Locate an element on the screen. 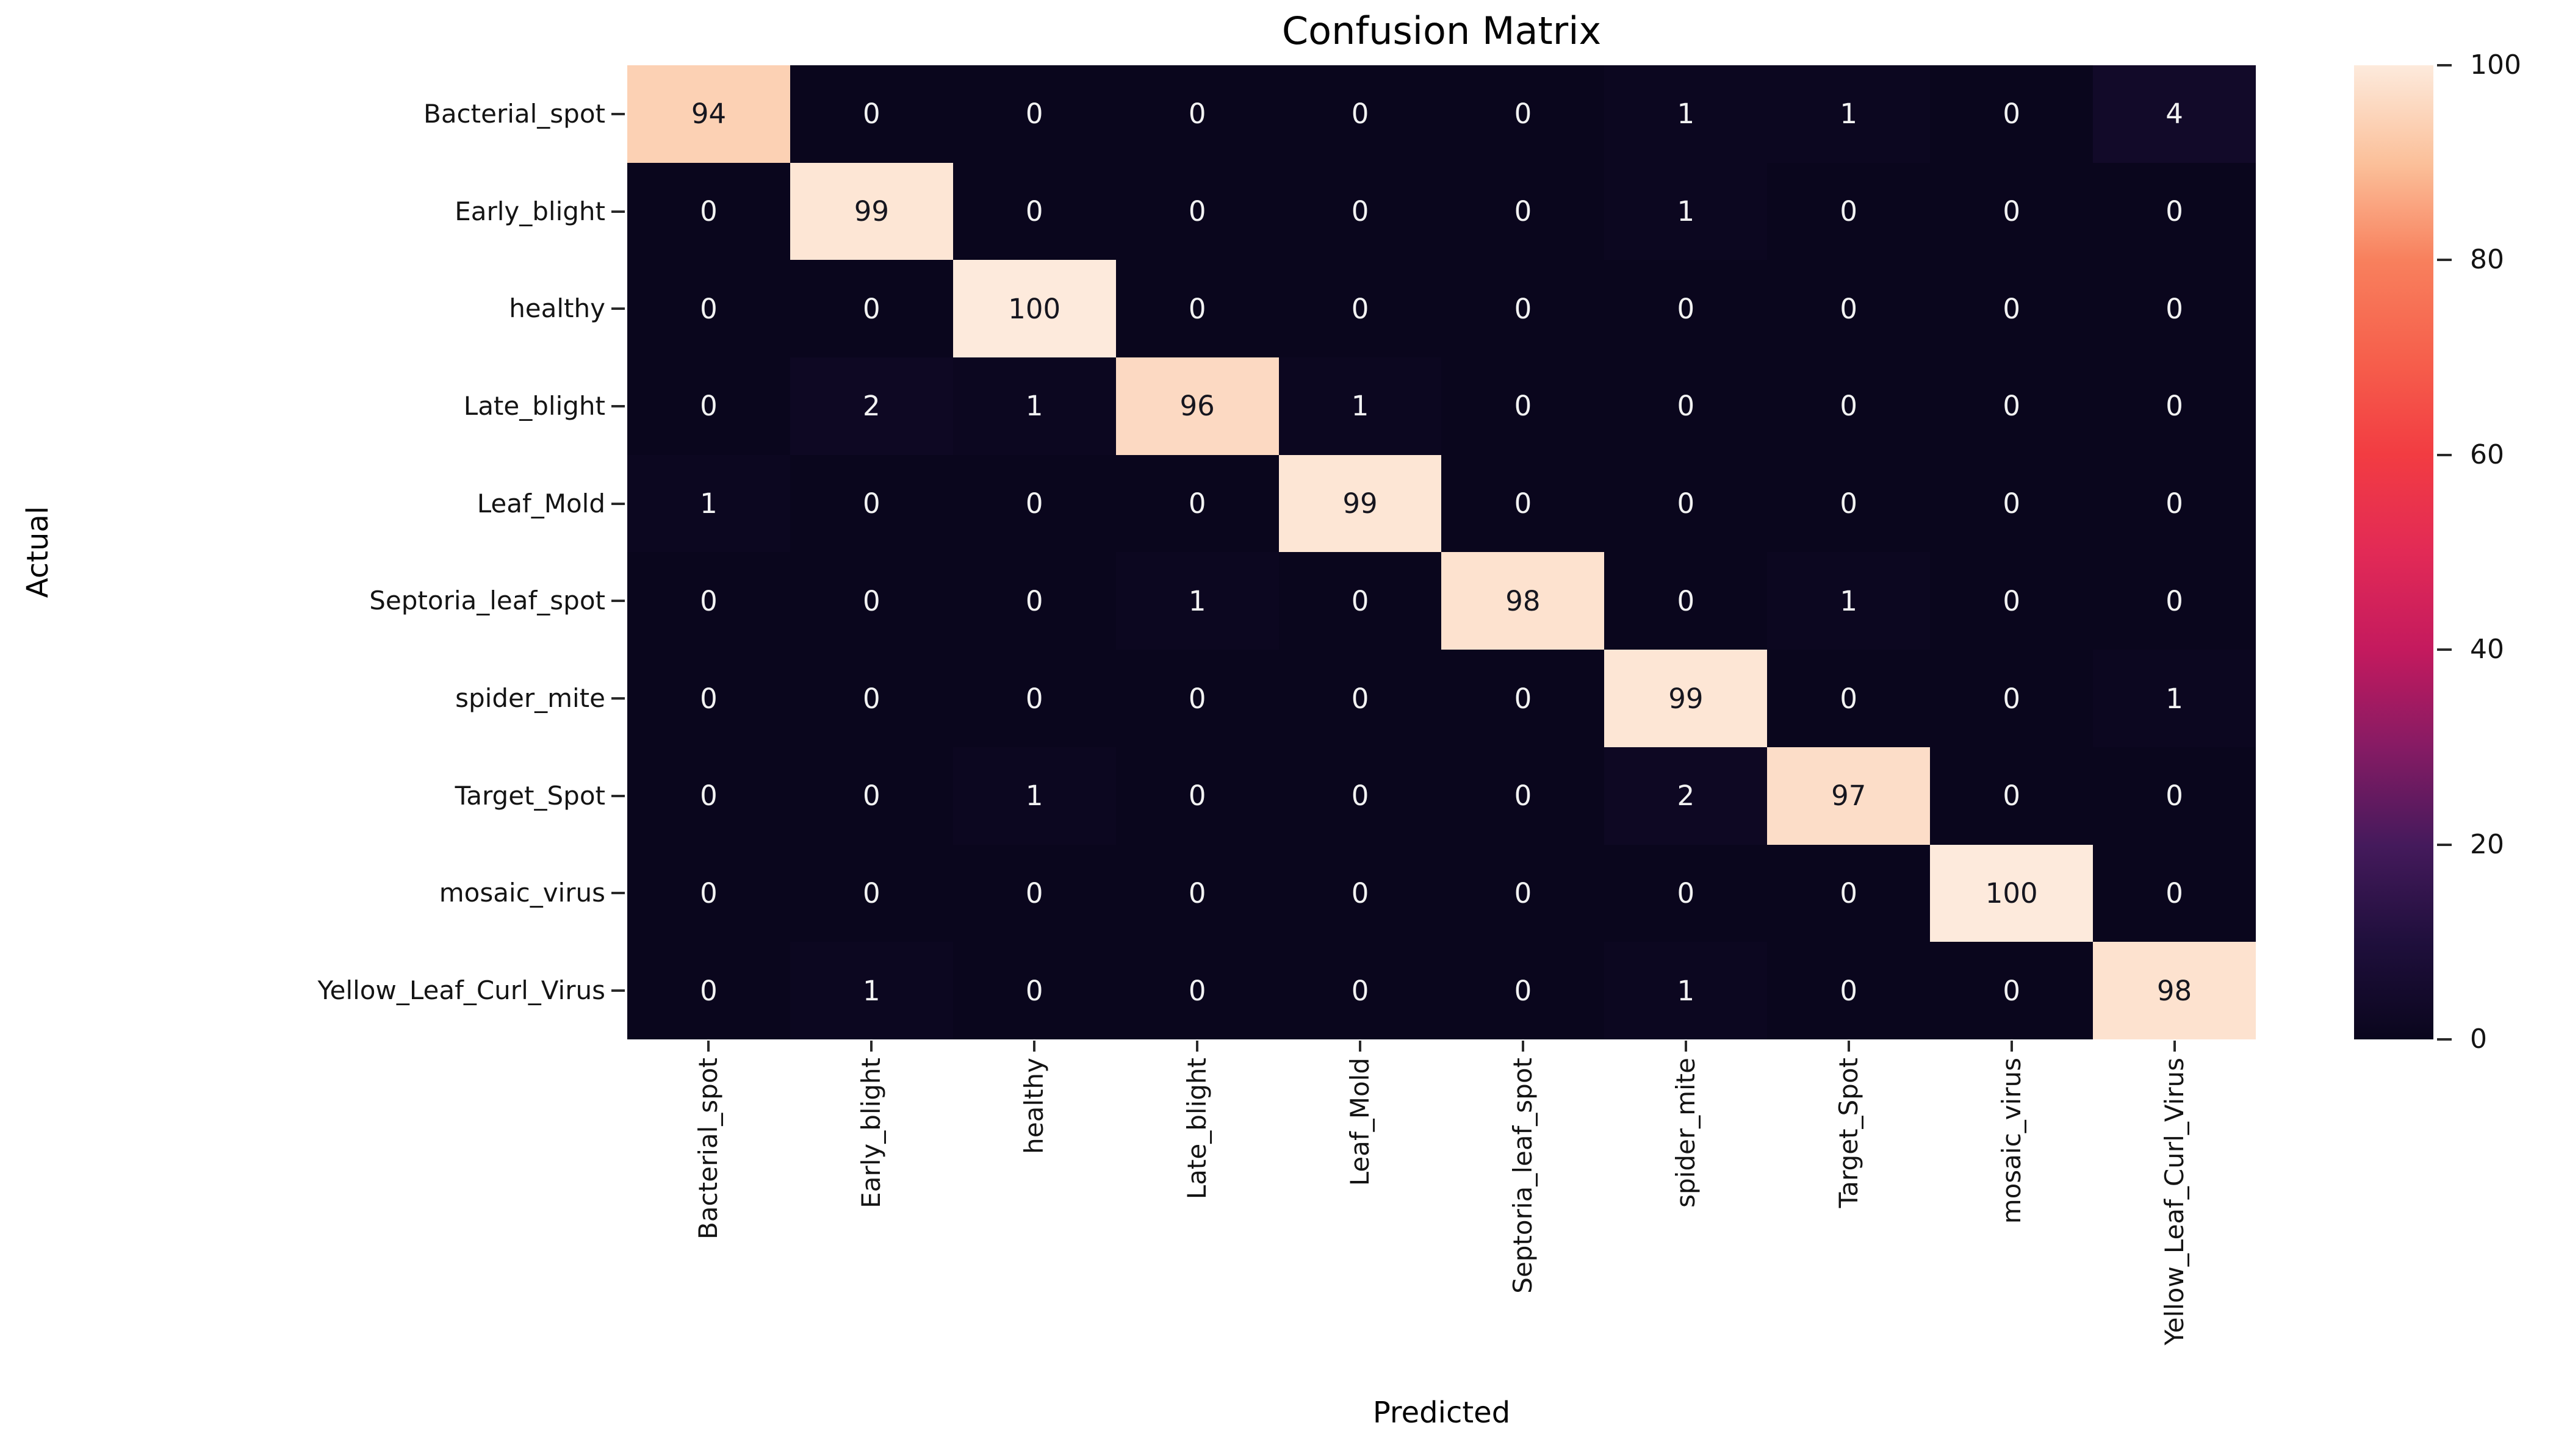 The height and width of the screenshot is (1456, 2567). chart-title: Confusion Matrix is located at coordinates (1442, 31).